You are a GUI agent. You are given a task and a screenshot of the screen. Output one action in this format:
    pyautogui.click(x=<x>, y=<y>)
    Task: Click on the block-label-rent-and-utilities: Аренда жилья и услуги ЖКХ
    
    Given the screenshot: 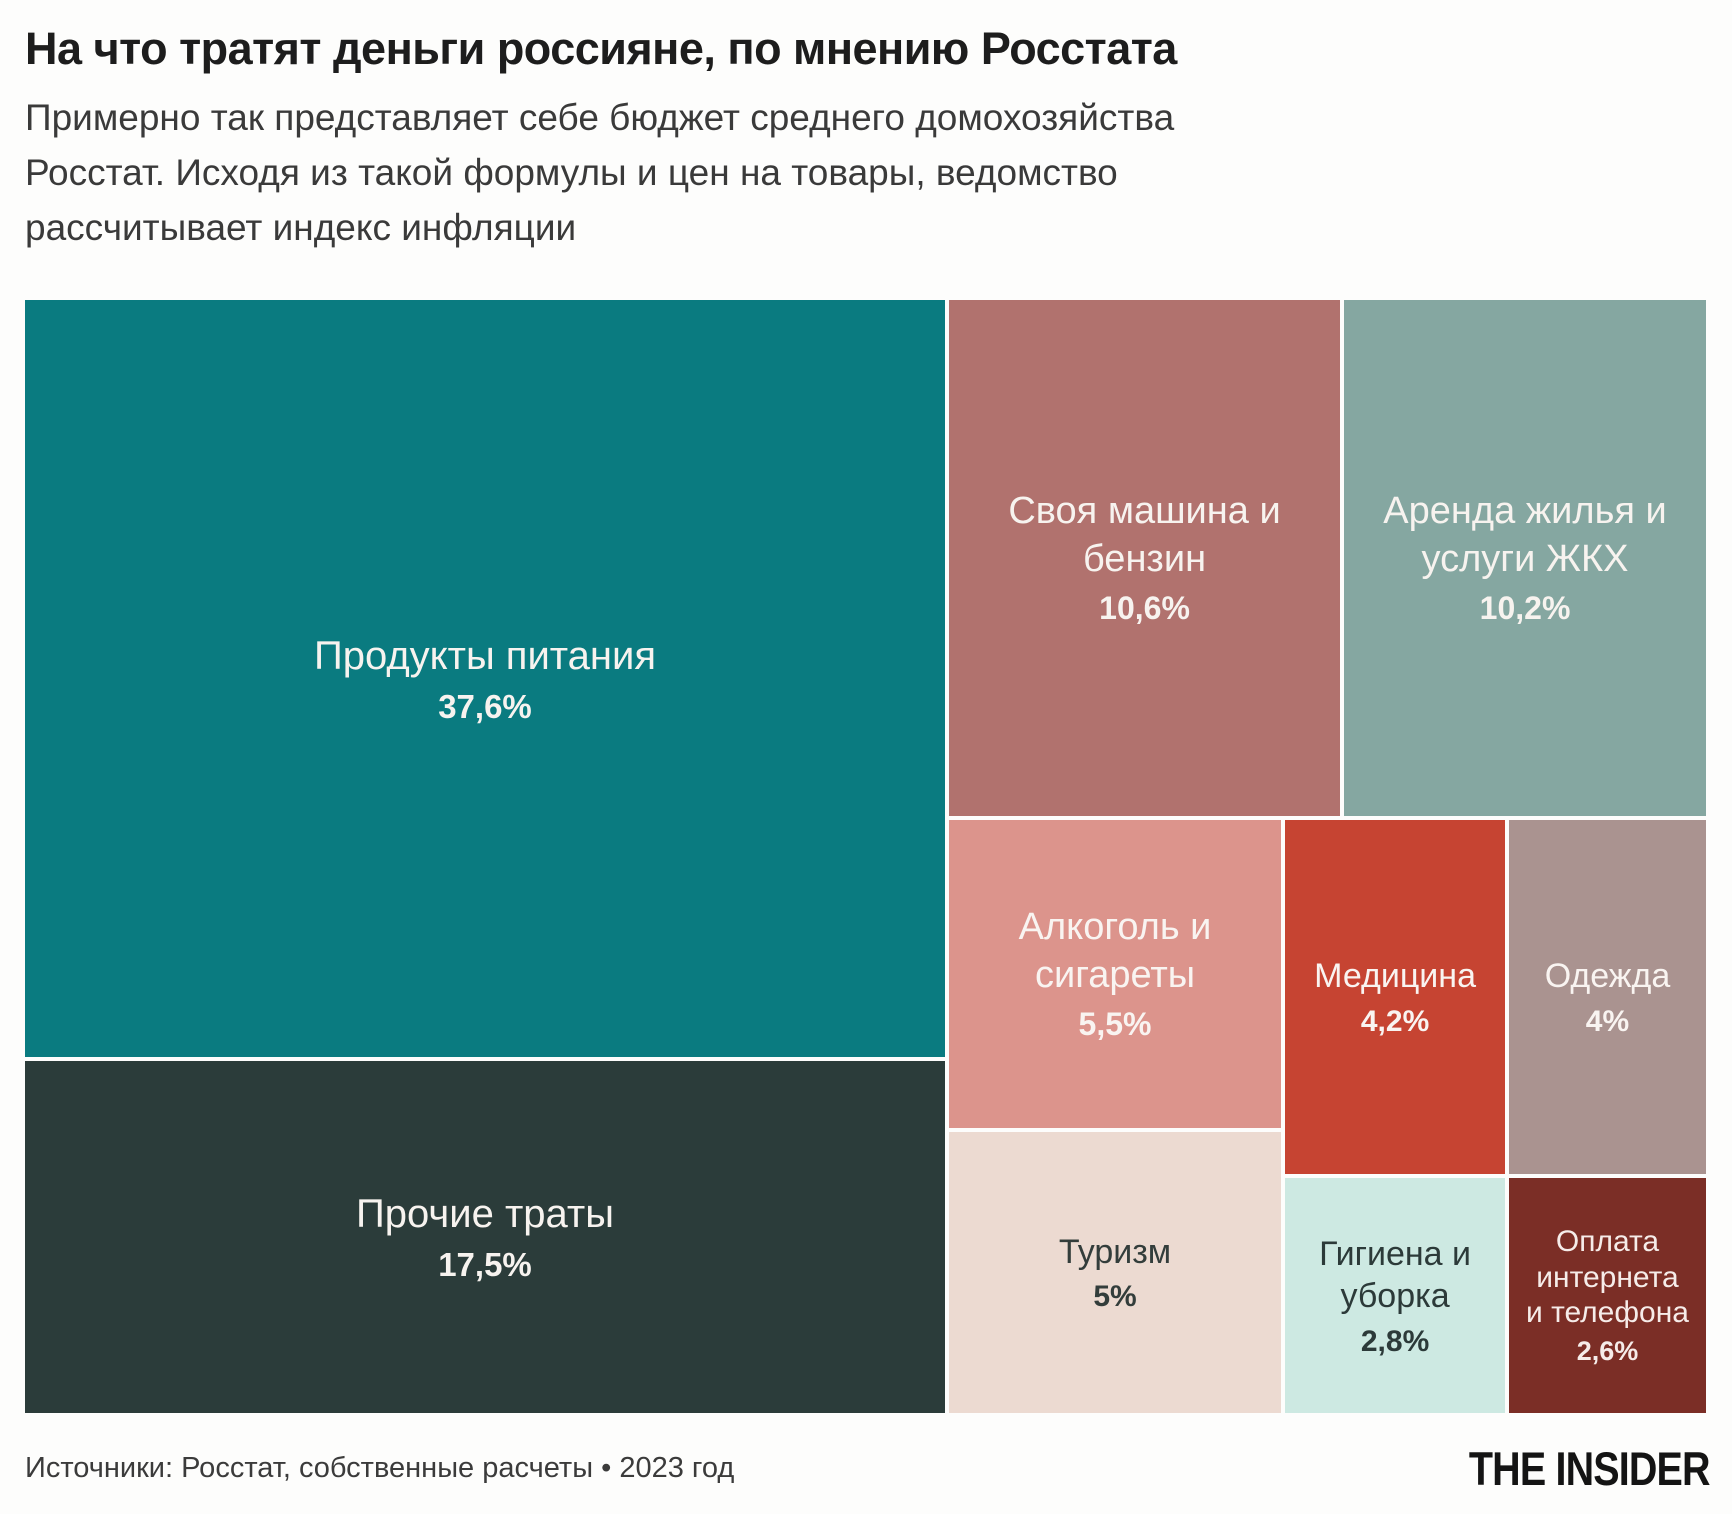 What is the action you would take?
    pyautogui.click(x=1525, y=535)
    